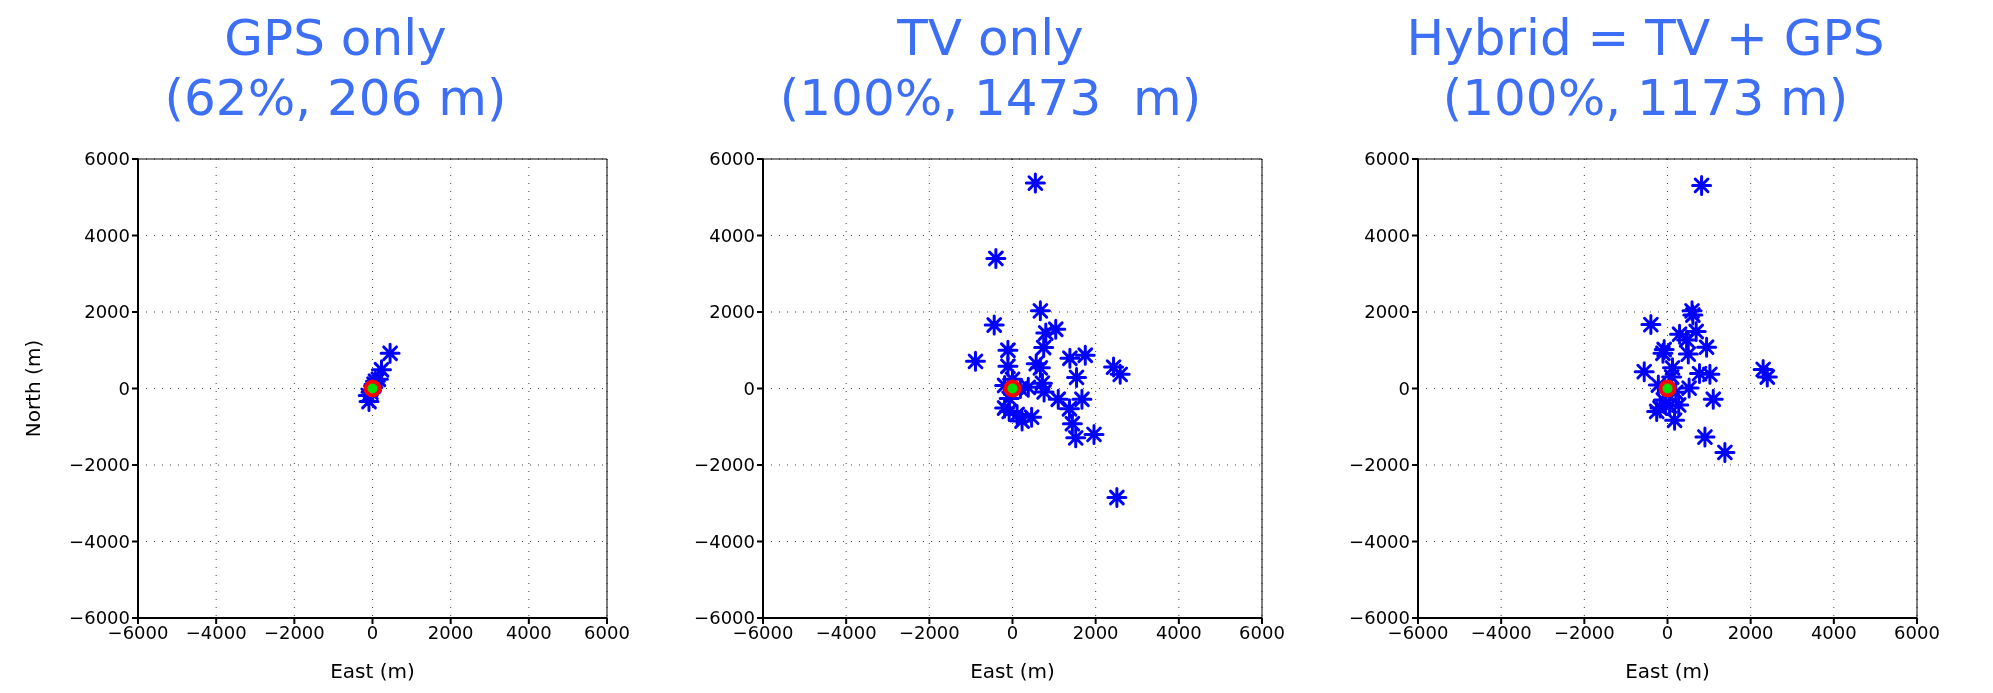 The height and width of the screenshot is (693, 1993). What do you see at coordinates (990, 68) in the screenshot?
I see `chart-title: TV only (100%, 1473 m)` at bounding box center [990, 68].